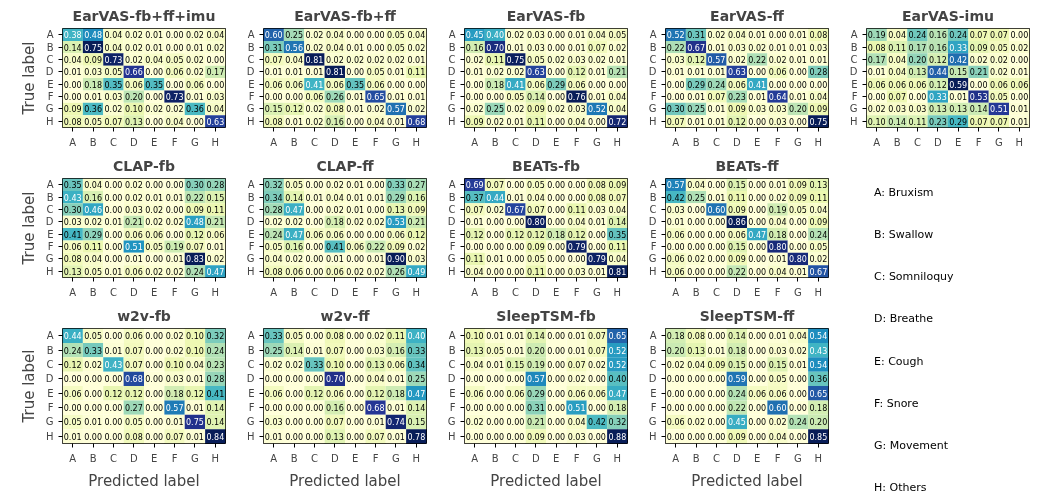 The width and height of the screenshot is (1052, 493). I want to click on text: E: Cough, so click(899, 361).